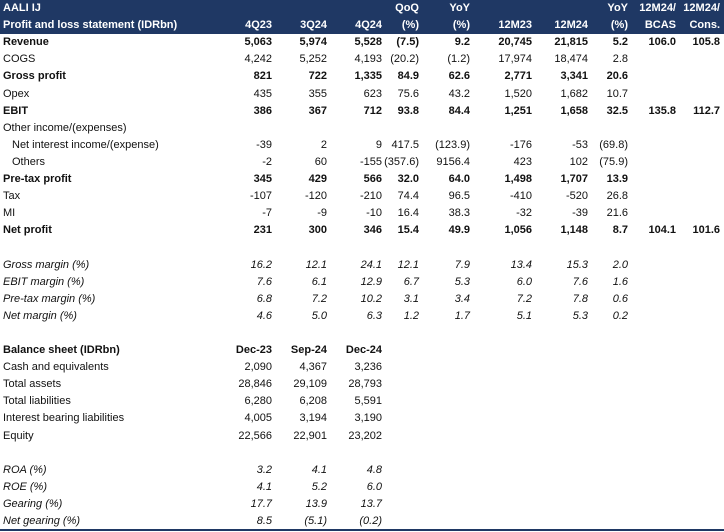 The width and height of the screenshot is (724, 532). Describe the element at coordinates (405, 144) in the screenshot. I see `cell-value: 417.5` at that location.